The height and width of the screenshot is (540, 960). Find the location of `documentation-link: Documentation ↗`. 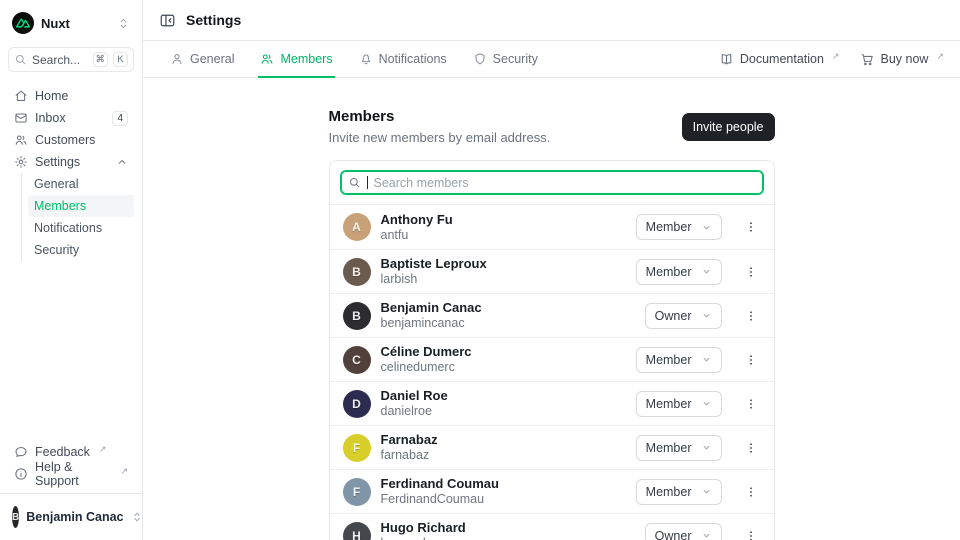

documentation-link: Documentation ↗ is located at coordinates (779, 59).